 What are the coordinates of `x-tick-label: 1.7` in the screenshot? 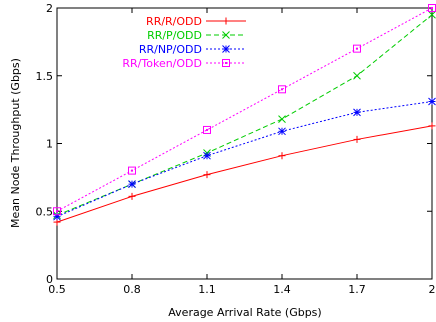 It's located at (357, 289).